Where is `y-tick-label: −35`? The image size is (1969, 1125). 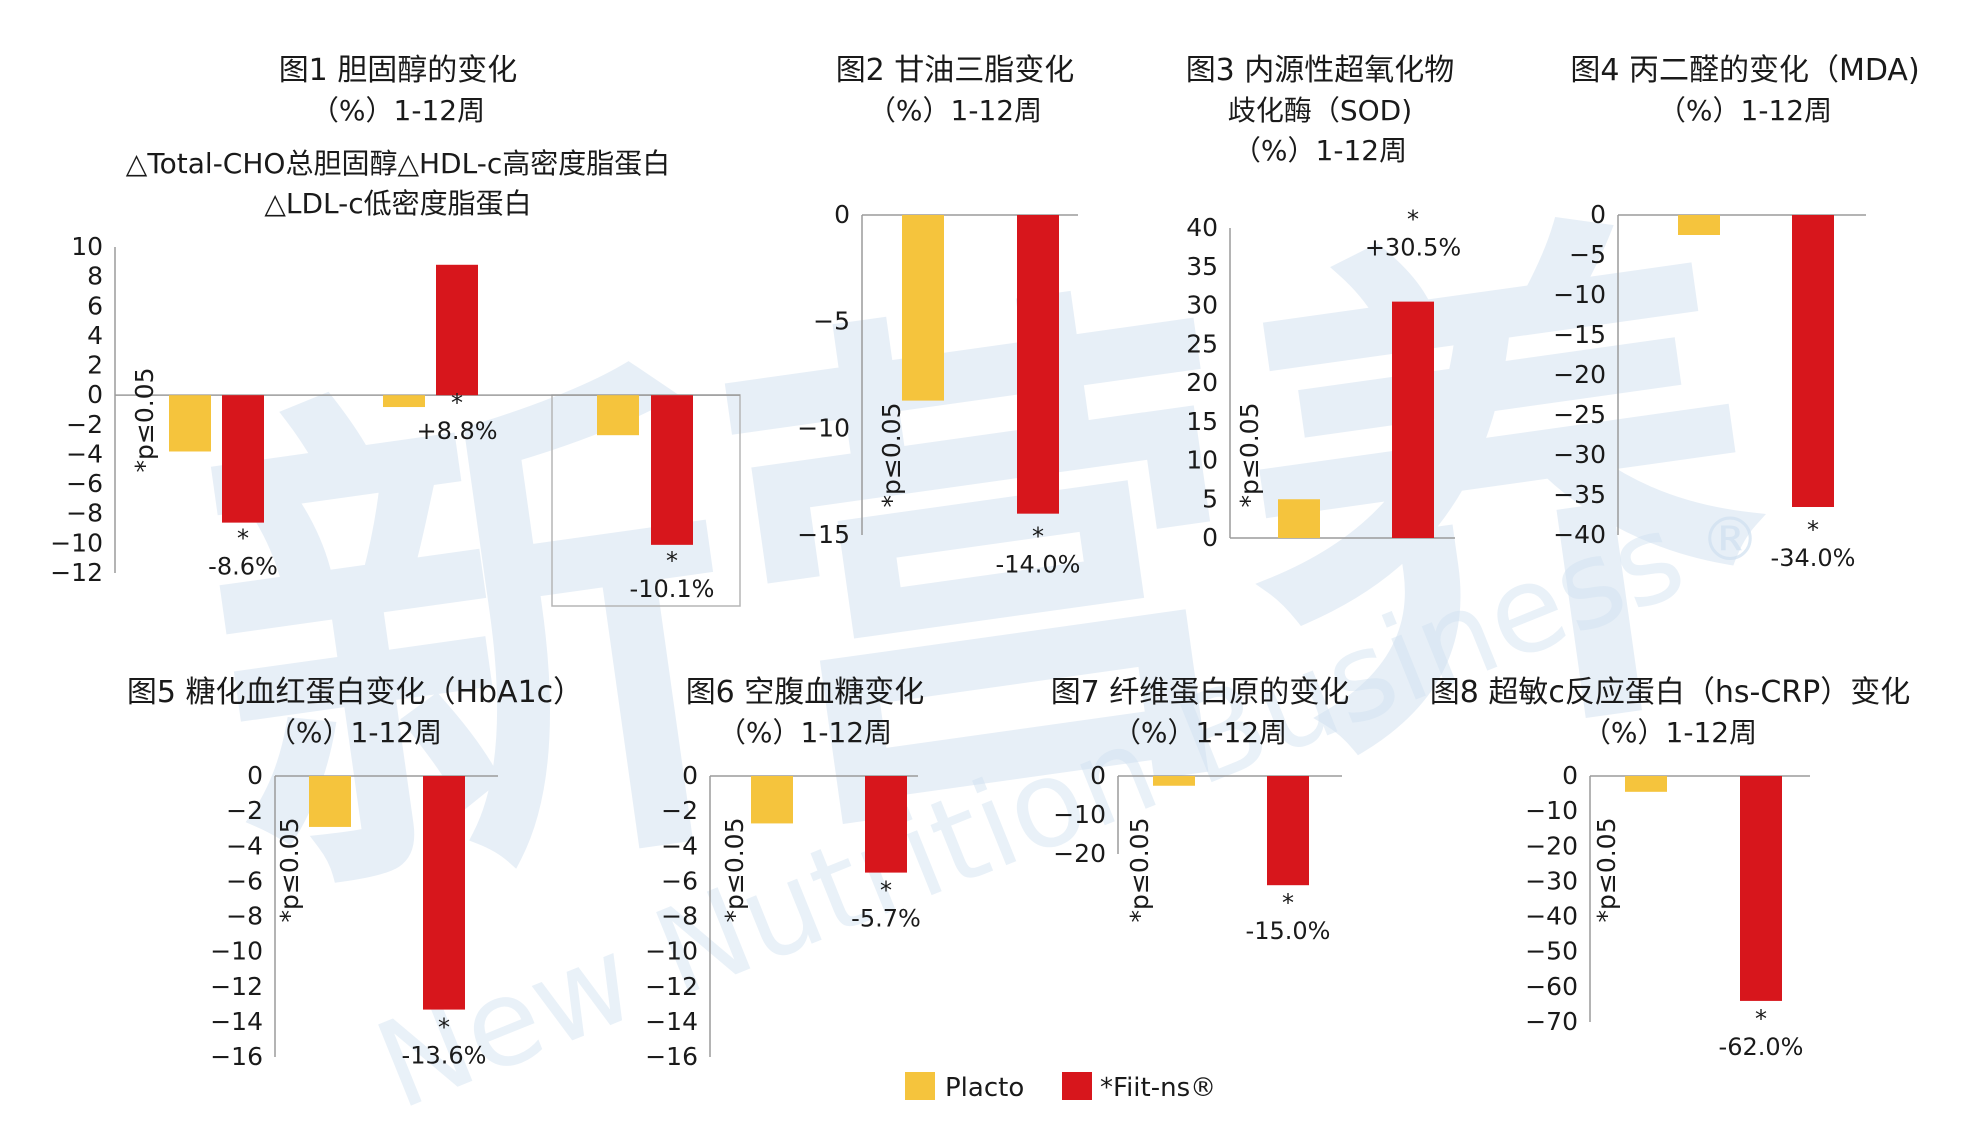
y-tick-label: −35 is located at coordinates (1579, 494).